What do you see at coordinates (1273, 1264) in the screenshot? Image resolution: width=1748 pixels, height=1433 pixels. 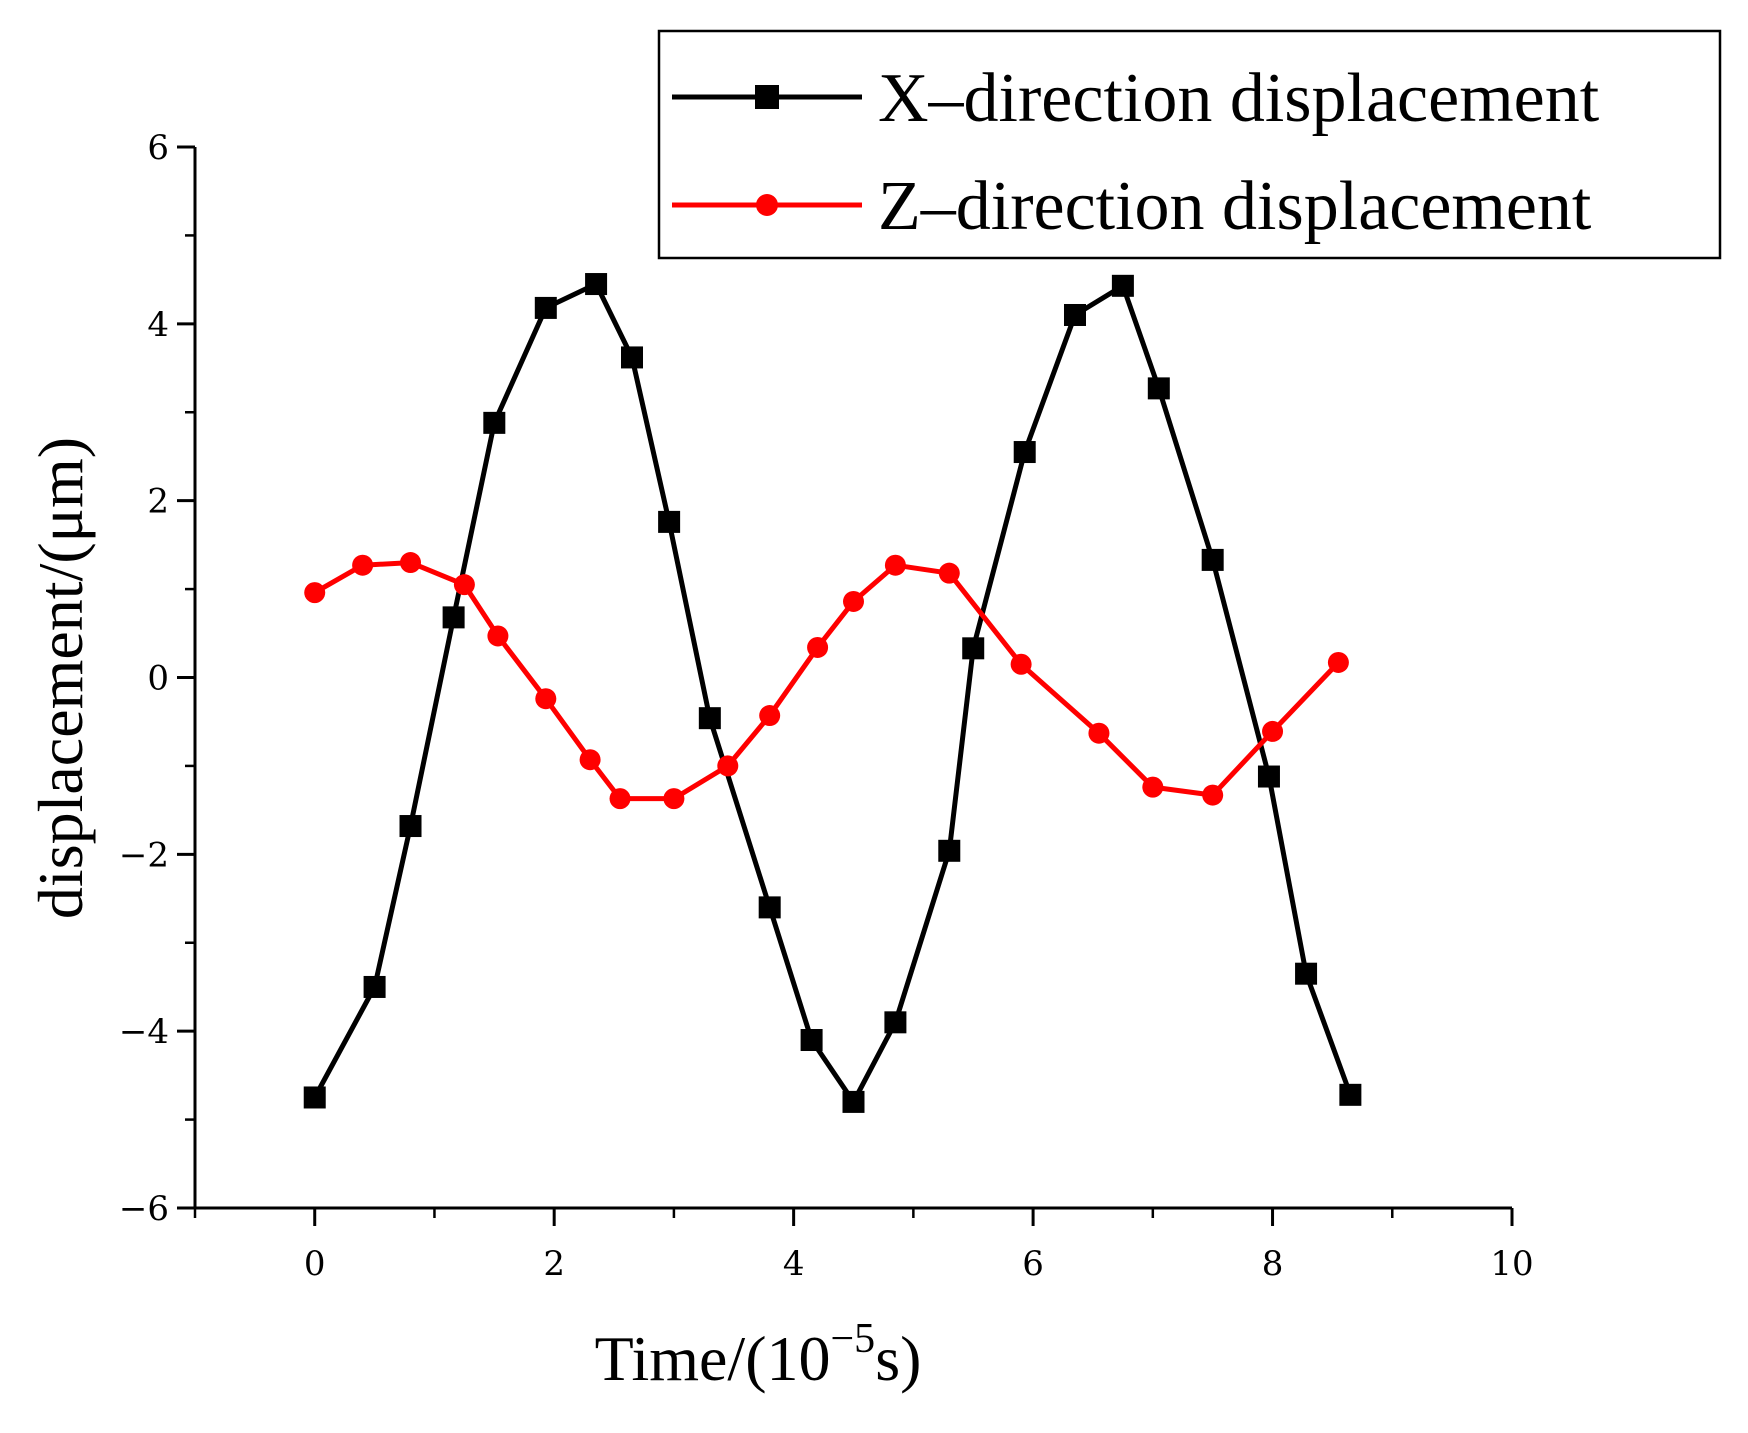 I see `x-tick-label: 8` at bounding box center [1273, 1264].